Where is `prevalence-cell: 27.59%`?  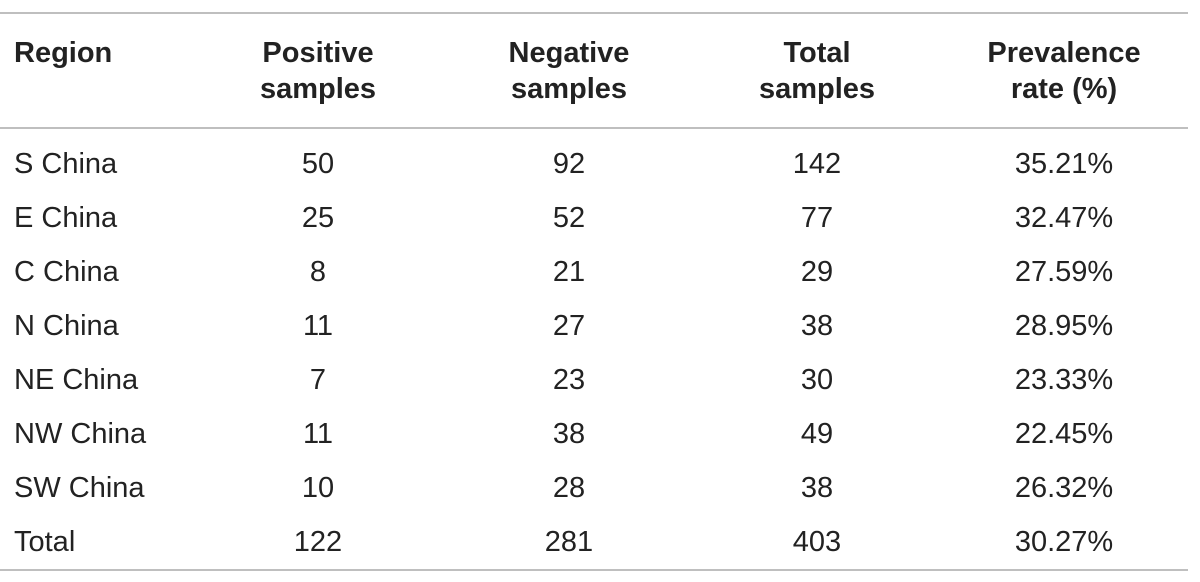
prevalence-cell: 27.59% is located at coordinates (1064, 271).